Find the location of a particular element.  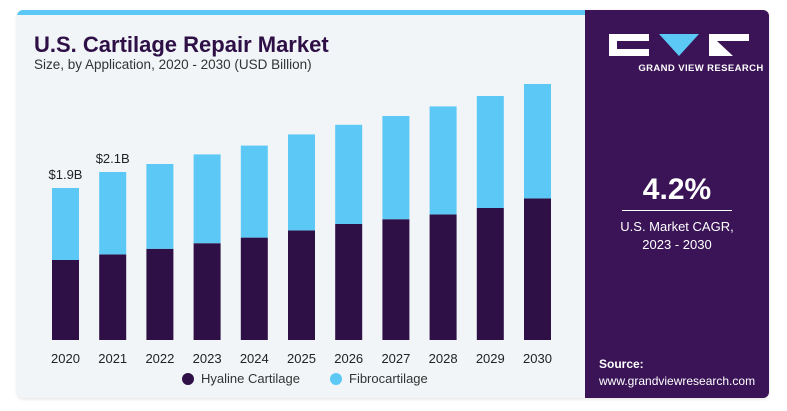

bar-hyaline-2021 is located at coordinates (113, 297).